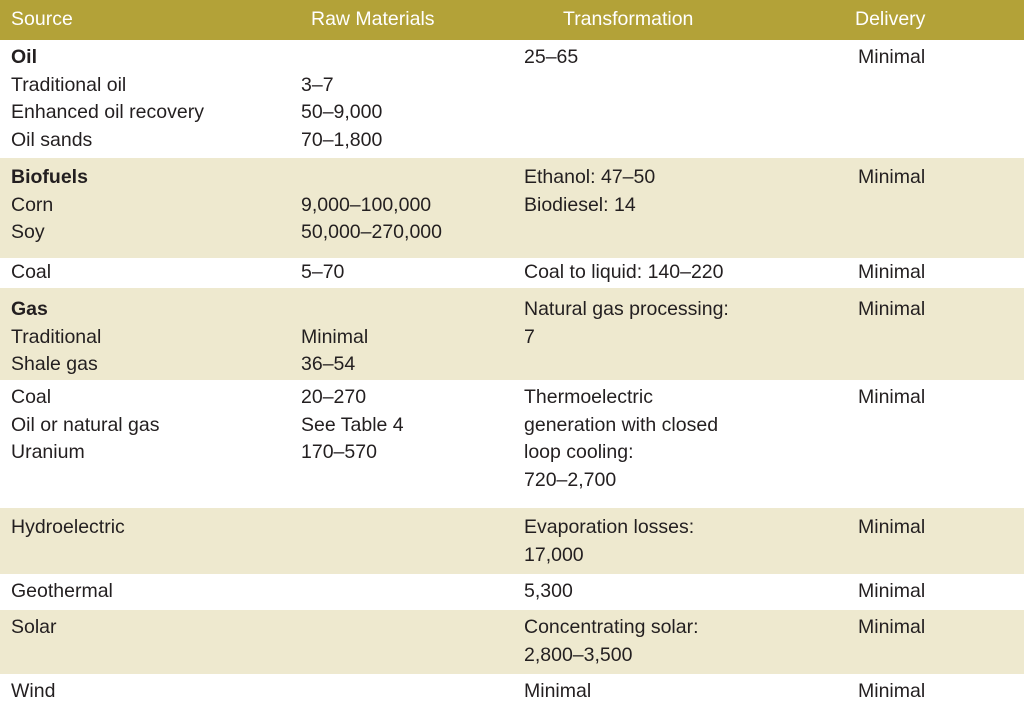 This screenshot has height=707, width=1024. What do you see at coordinates (366, 204) in the screenshot?
I see `raw-materials-line: 9,000–100,000` at bounding box center [366, 204].